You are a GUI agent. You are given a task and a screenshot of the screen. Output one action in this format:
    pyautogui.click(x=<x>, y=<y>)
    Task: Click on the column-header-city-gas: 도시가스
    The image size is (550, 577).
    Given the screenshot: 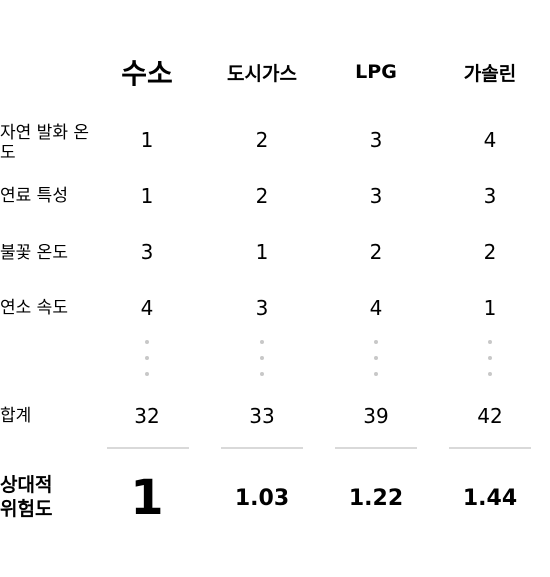 What is the action you would take?
    pyautogui.click(x=262, y=73)
    